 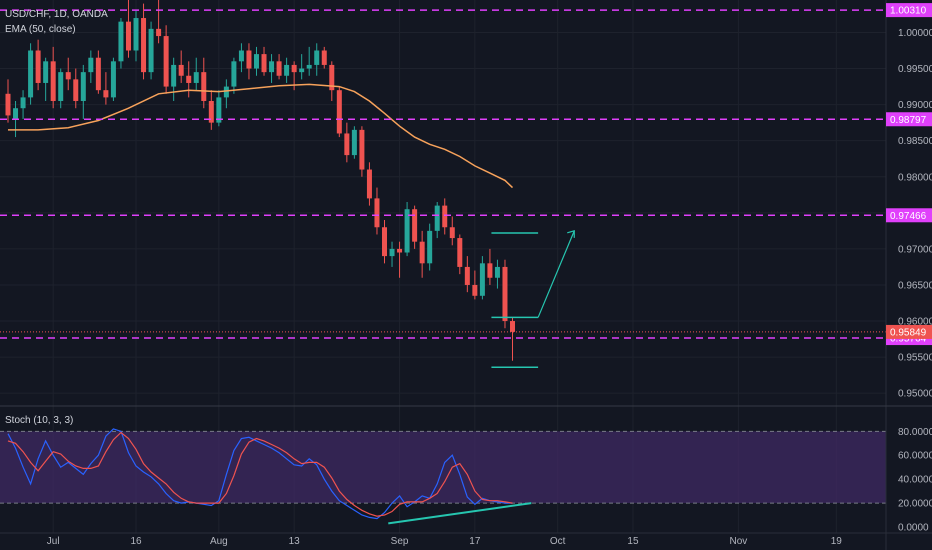 I want to click on symbol-title: USD/CHF, 1D, OANDA, so click(x=56, y=14).